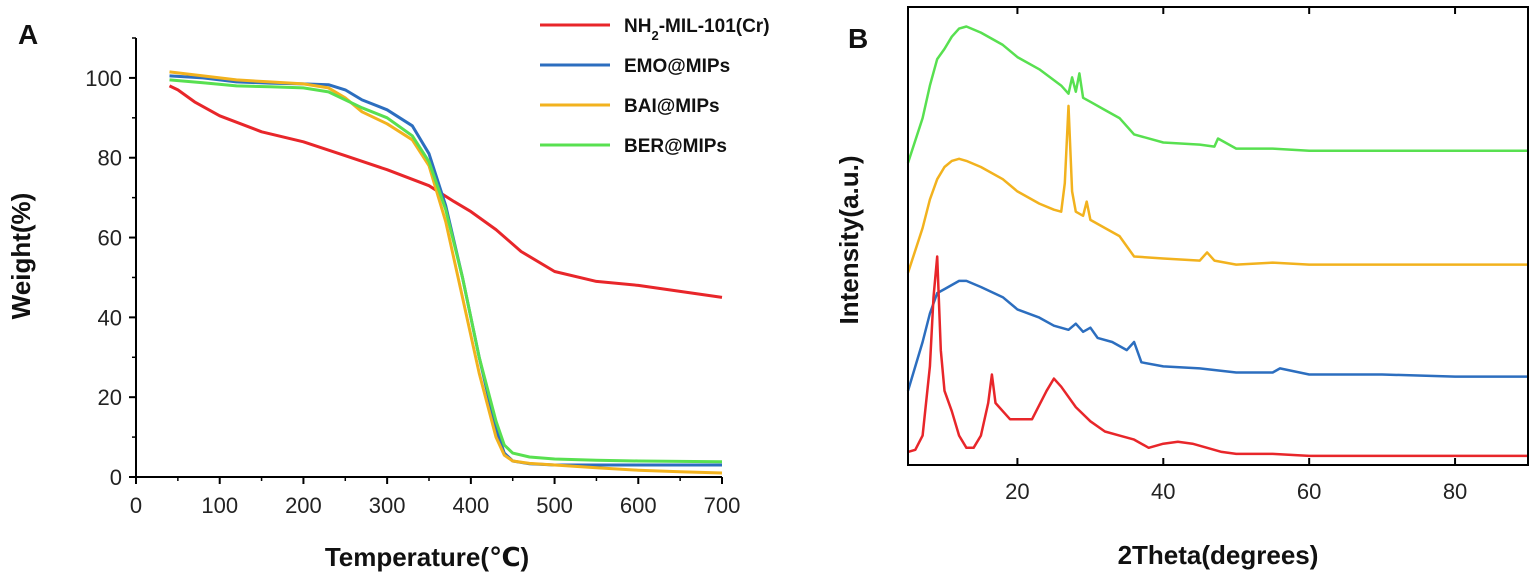 The width and height of the screenshot is (1536, 580). Describe the element at coordinates (110, 397) in the screenshot. I see `panel-a-y-tick-label: 20` at that location.